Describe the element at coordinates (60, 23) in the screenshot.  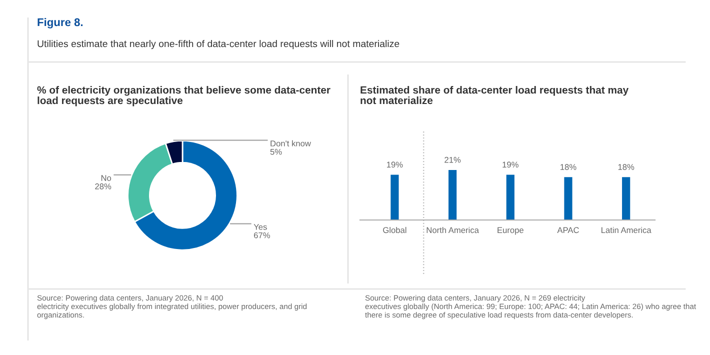
I see `caption: Figure 8.` at that location.